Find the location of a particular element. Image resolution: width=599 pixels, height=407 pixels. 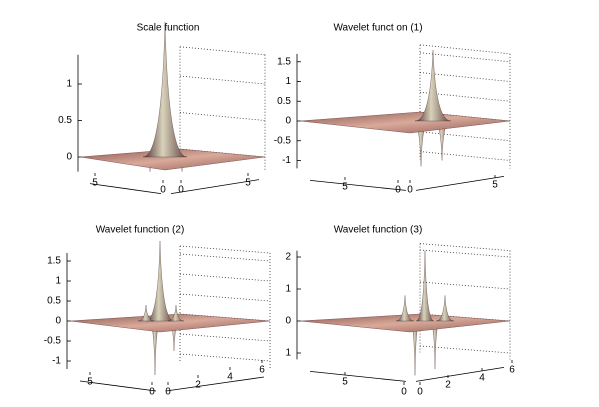

chart-title: Scale function is located at coordinates (168, 28).